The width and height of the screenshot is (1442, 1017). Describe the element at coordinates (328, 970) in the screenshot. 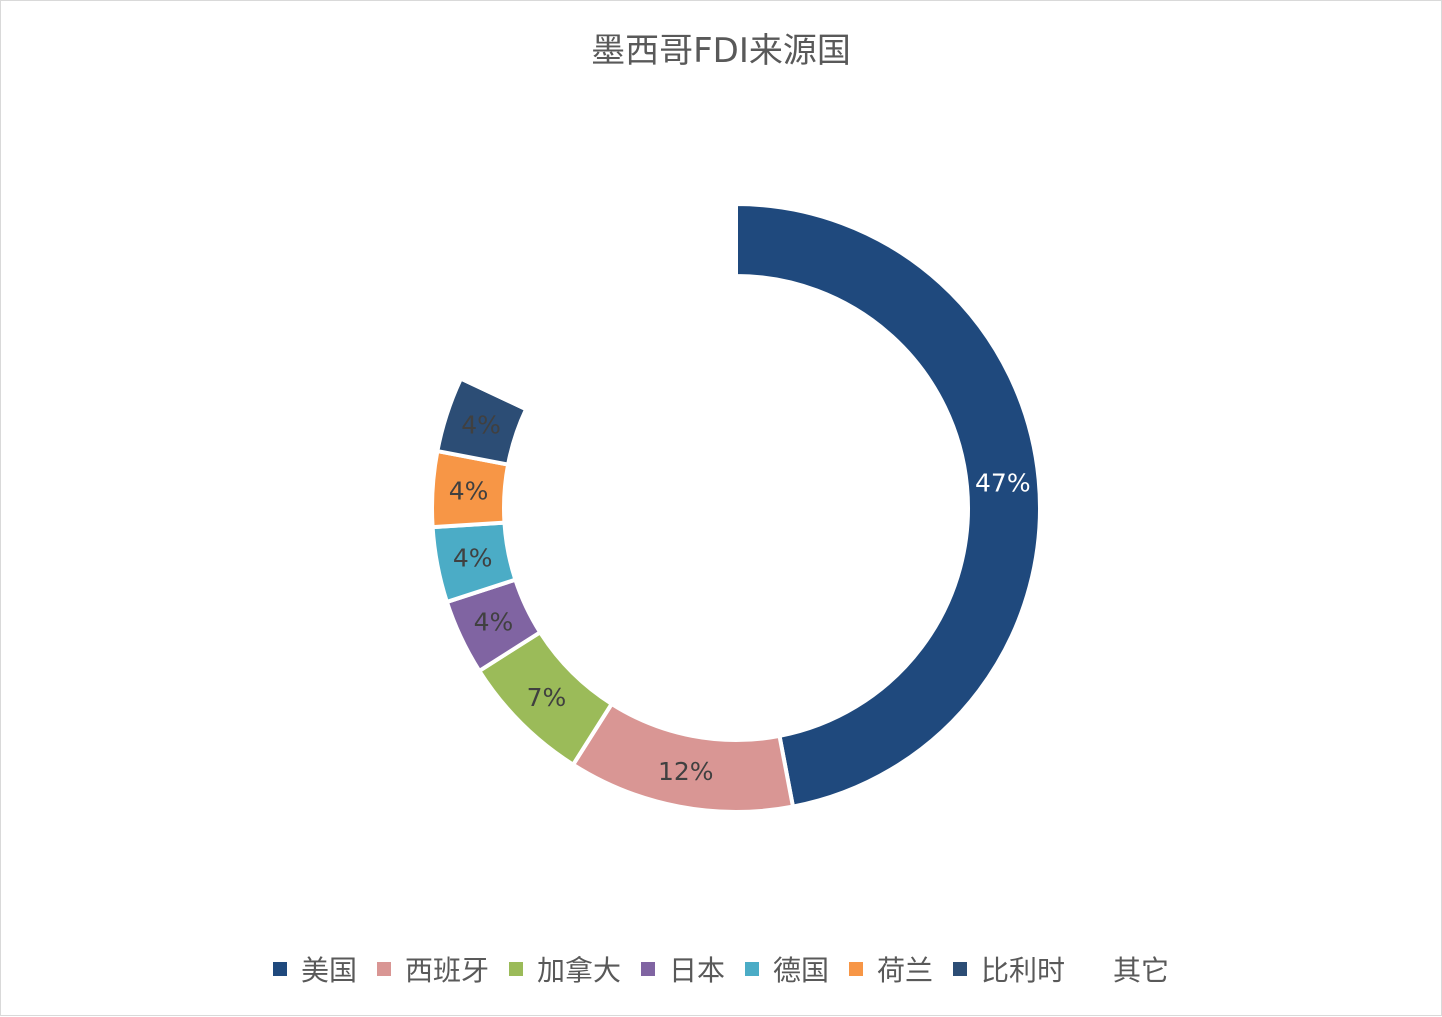

I see `legend-label: 美国` at that location.